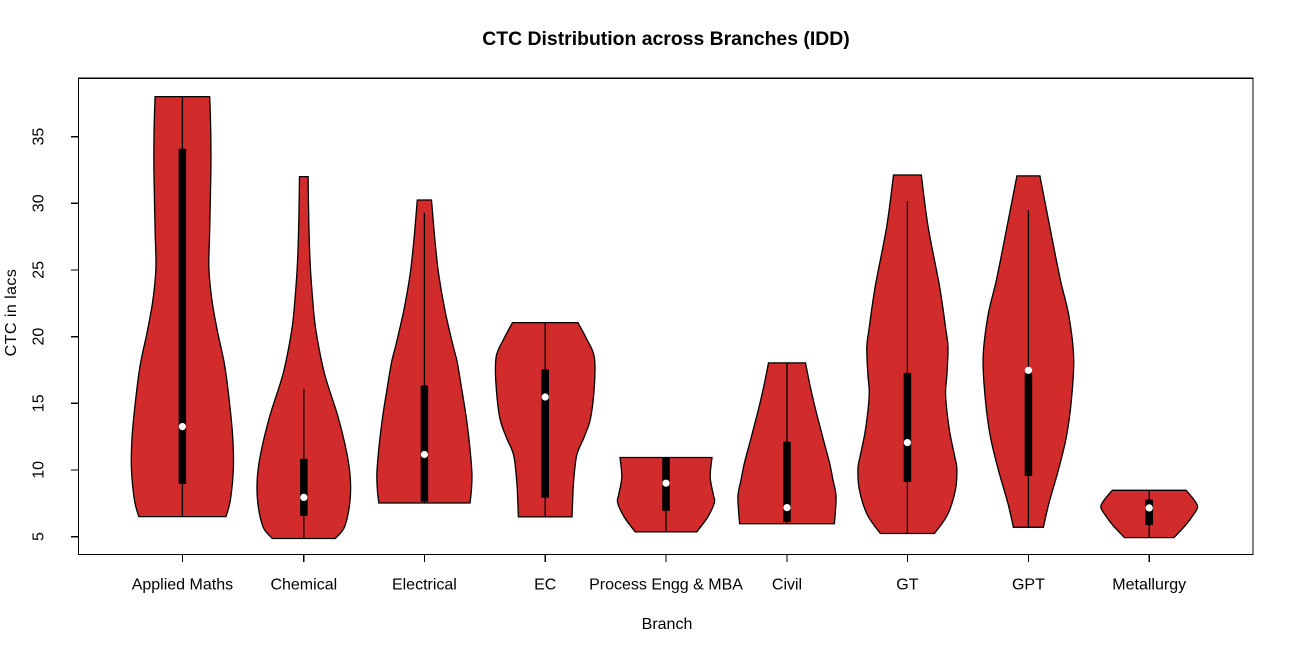 The height and width of the screenshot is (653, 1294). What do you see at coordinates (907, 585) in the screenshot?
I see `svg-text: GT` at bounding box center [907, 585].